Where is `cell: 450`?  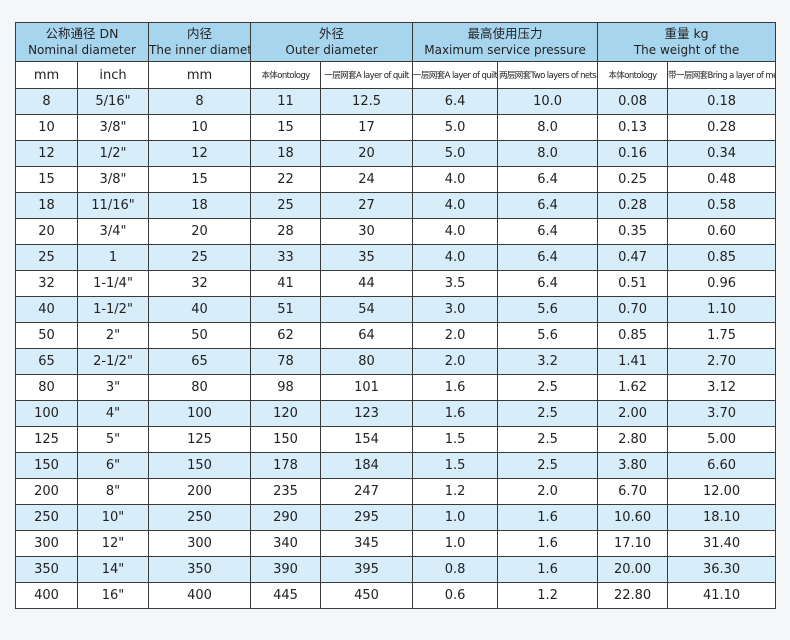 cell: 450 is located at coordinates (367, 595).